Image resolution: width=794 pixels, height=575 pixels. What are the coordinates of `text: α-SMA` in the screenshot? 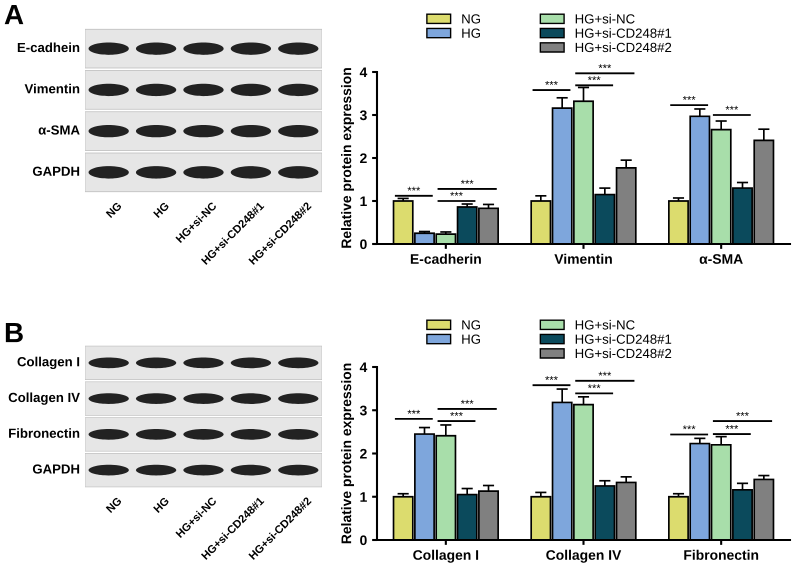 It's located at (59, 130).